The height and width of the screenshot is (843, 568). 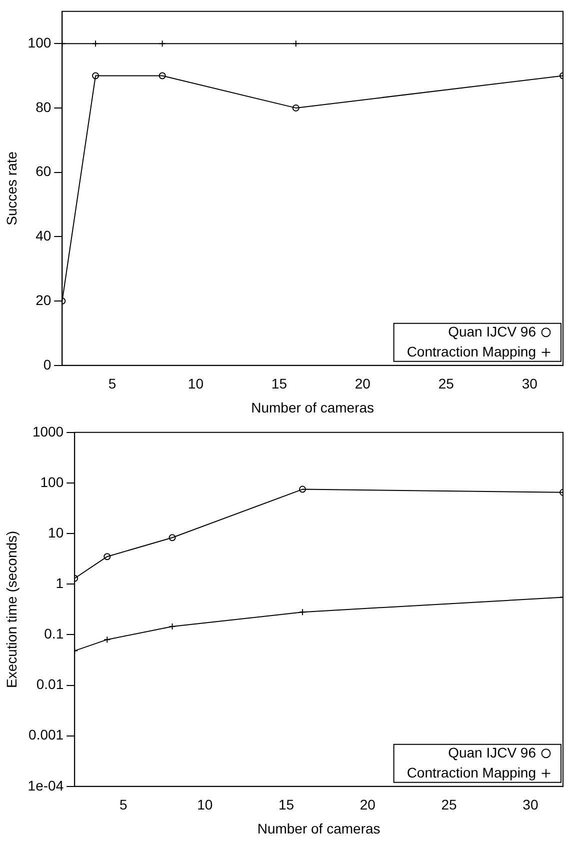 I want to click on y-axis-title: Succes rate, so click(x=11, y=188).